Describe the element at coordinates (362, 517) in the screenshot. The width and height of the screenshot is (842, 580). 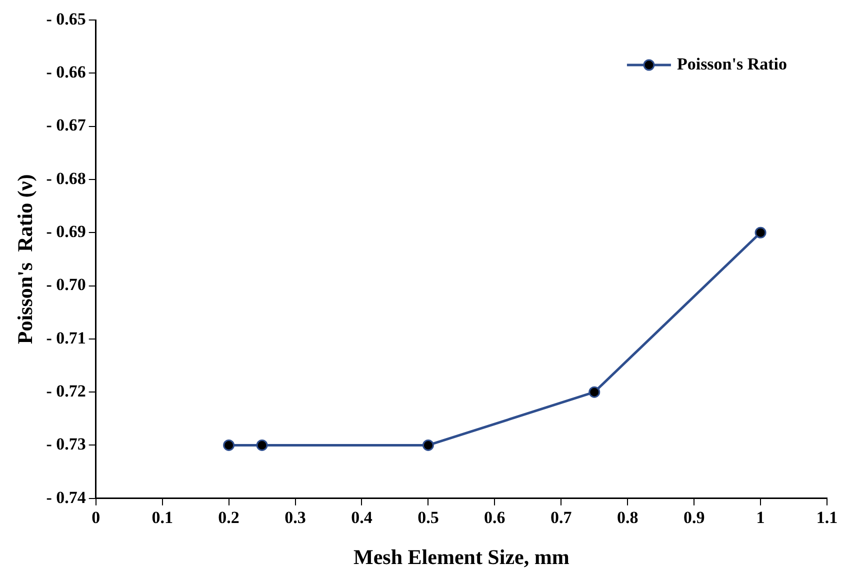
I see `x-tick-label: 0.4` at that location.